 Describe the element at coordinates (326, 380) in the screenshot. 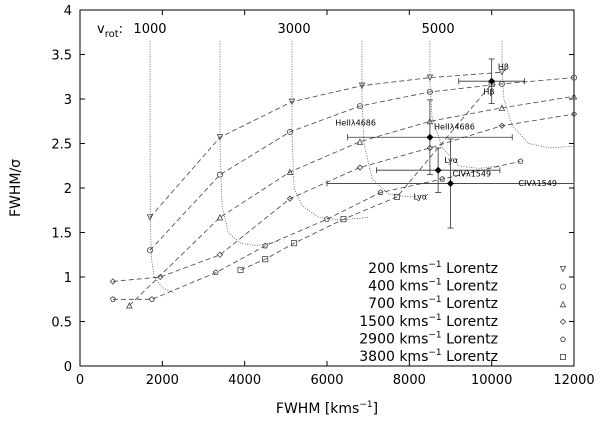

I see `x-tick-label: 6000` at that location.